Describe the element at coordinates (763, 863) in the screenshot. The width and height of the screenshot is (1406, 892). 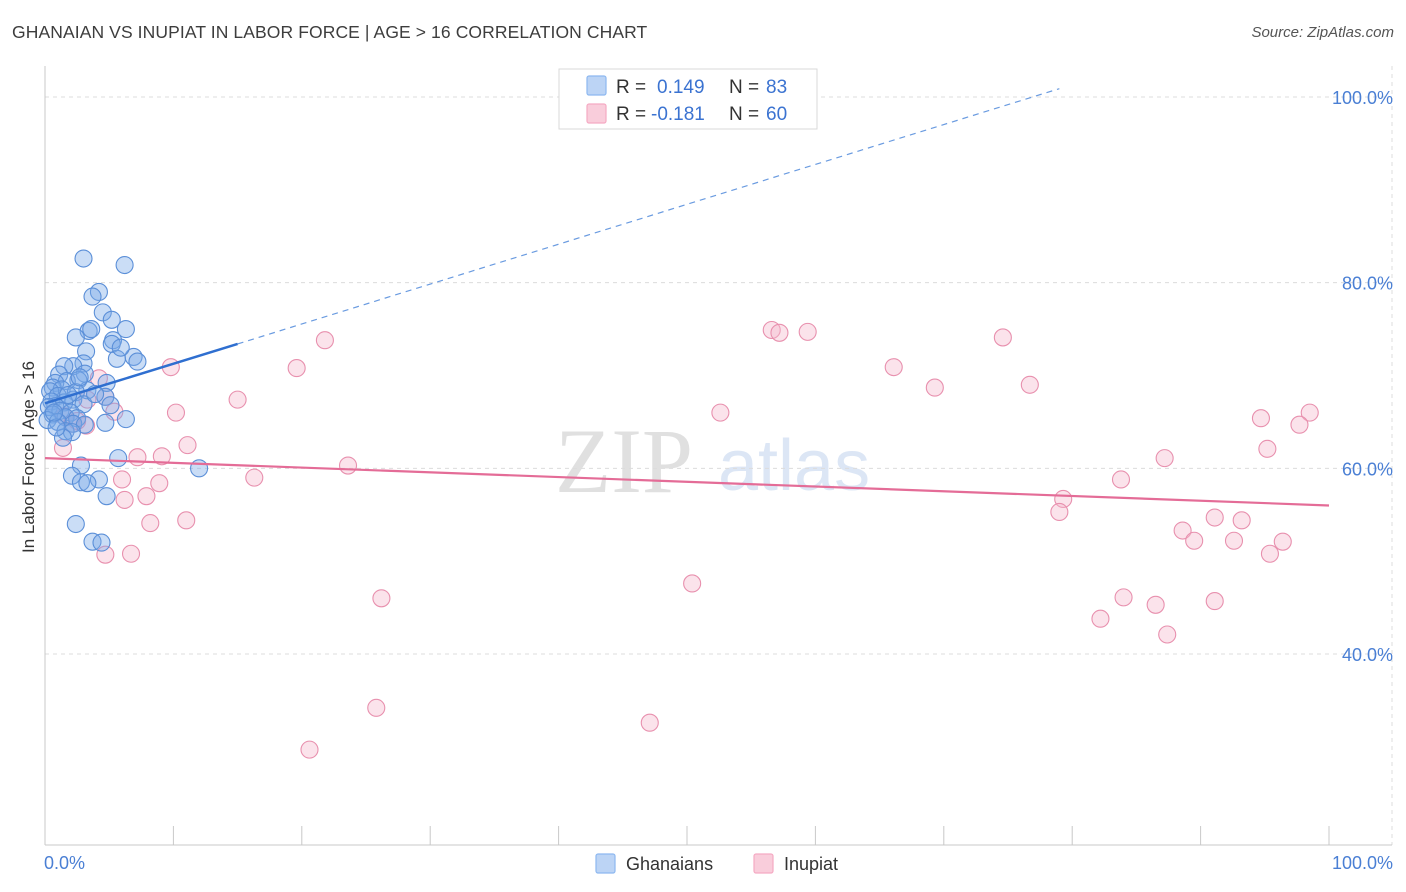
I see `bottom-legend-swatch-inupiat` at that location.